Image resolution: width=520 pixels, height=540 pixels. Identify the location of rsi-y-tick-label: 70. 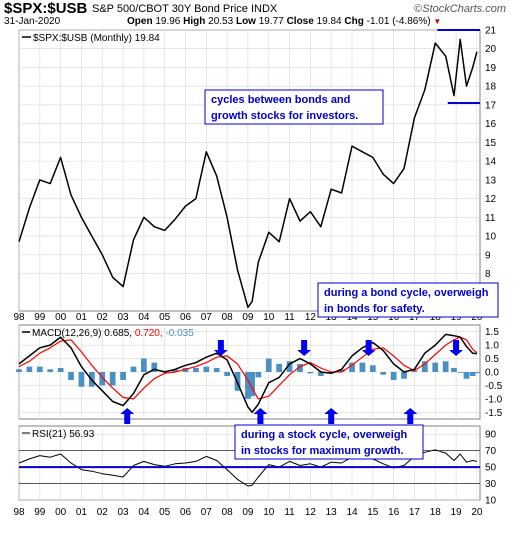
(491, 451).